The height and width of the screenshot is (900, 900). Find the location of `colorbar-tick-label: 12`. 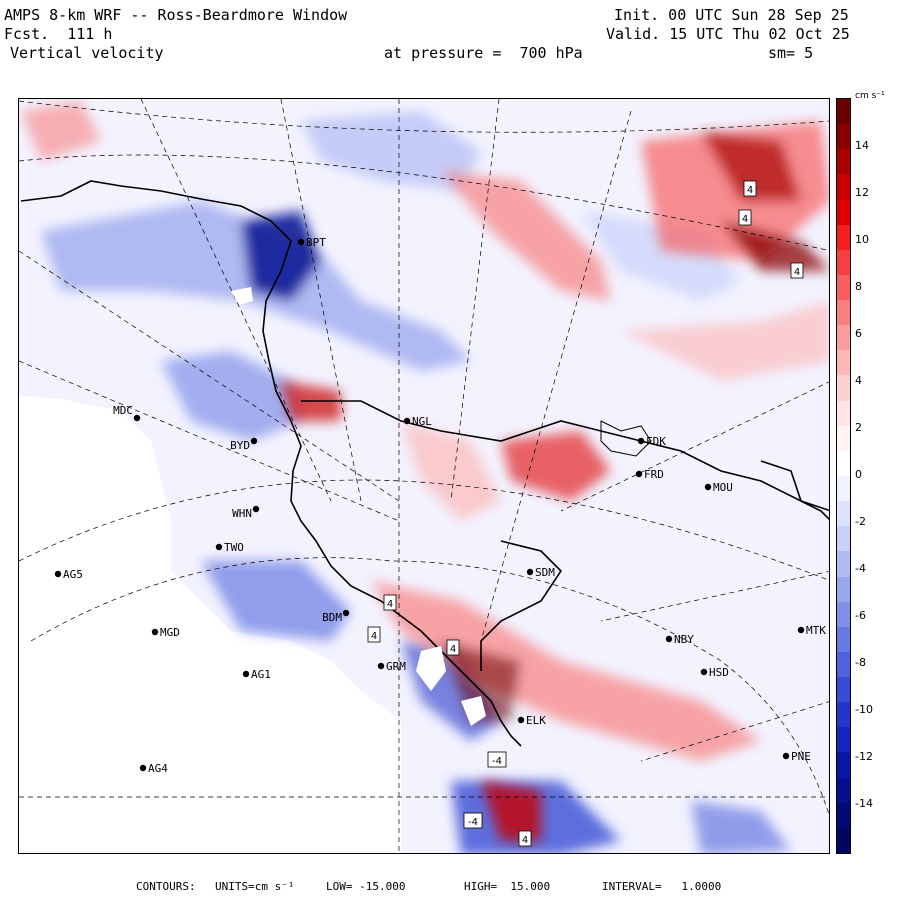

colorbar-tick-label: 12 is located at coordinates (862, 192).